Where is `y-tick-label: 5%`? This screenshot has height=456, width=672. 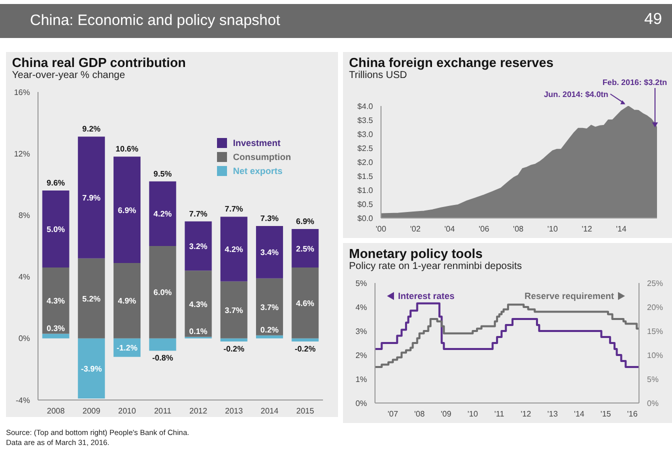 y-tick-label: 5% is located at coordinates (361, 283).